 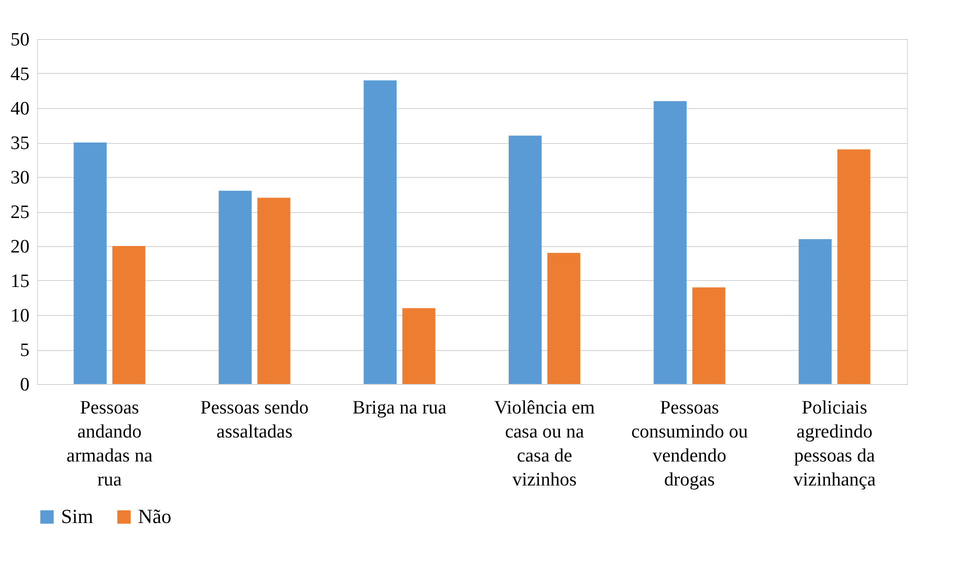 I want to click on y-tick-label: 20, so click(x=20, y=247).